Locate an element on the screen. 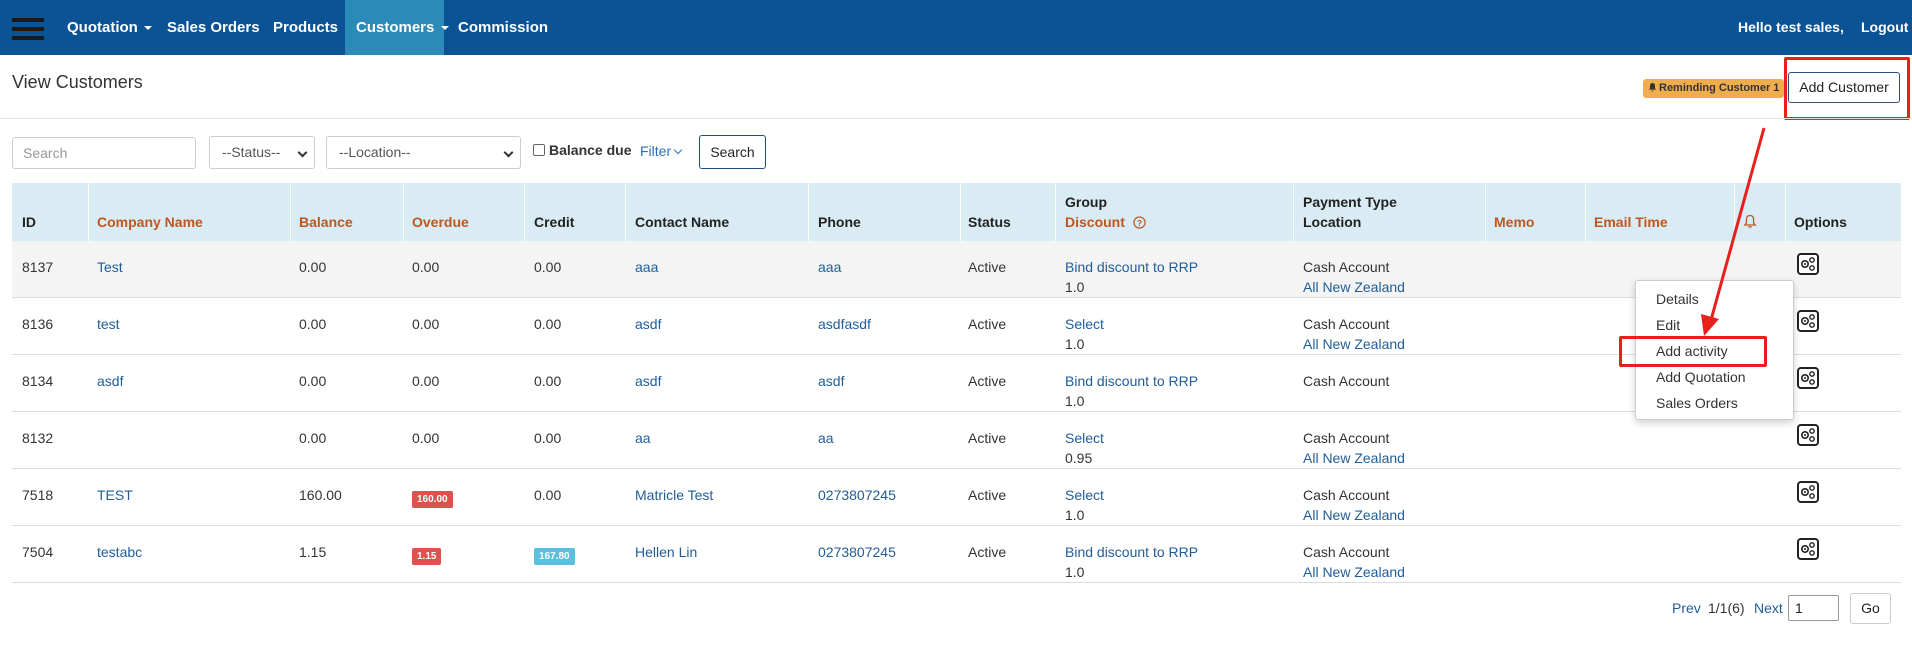 This screenshot has height=672, width=1912. cell-company-name: testabc is located at coordinates (120, 552).